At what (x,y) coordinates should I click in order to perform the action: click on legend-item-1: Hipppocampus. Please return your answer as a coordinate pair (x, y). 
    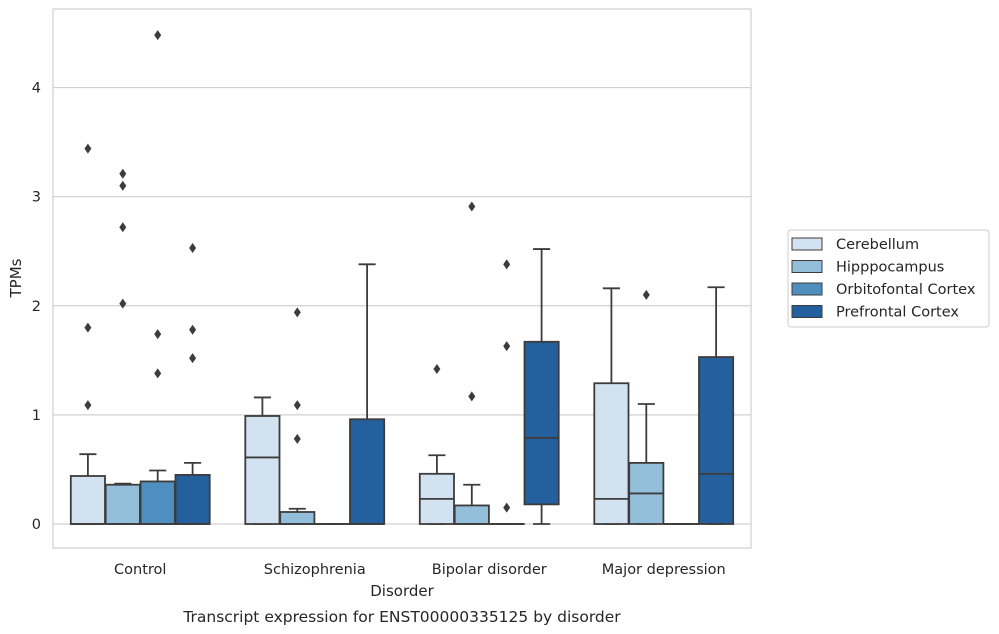
    Looking at the image, I should click on (867, 268).